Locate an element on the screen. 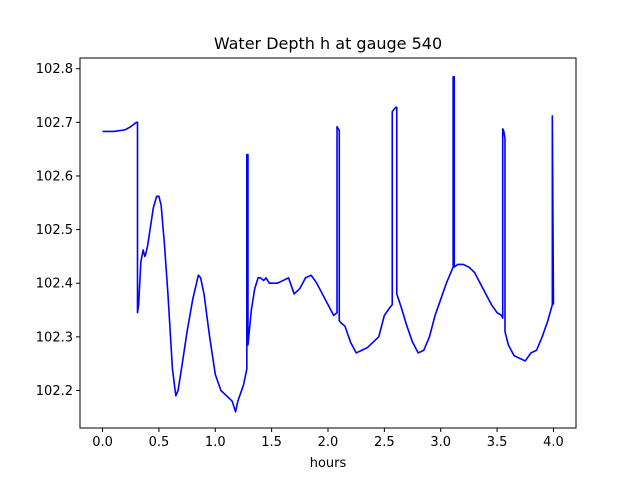 This screenshot has height=480, width=640. x-tick-label: 1.5 is located at coordinates (271, 442).